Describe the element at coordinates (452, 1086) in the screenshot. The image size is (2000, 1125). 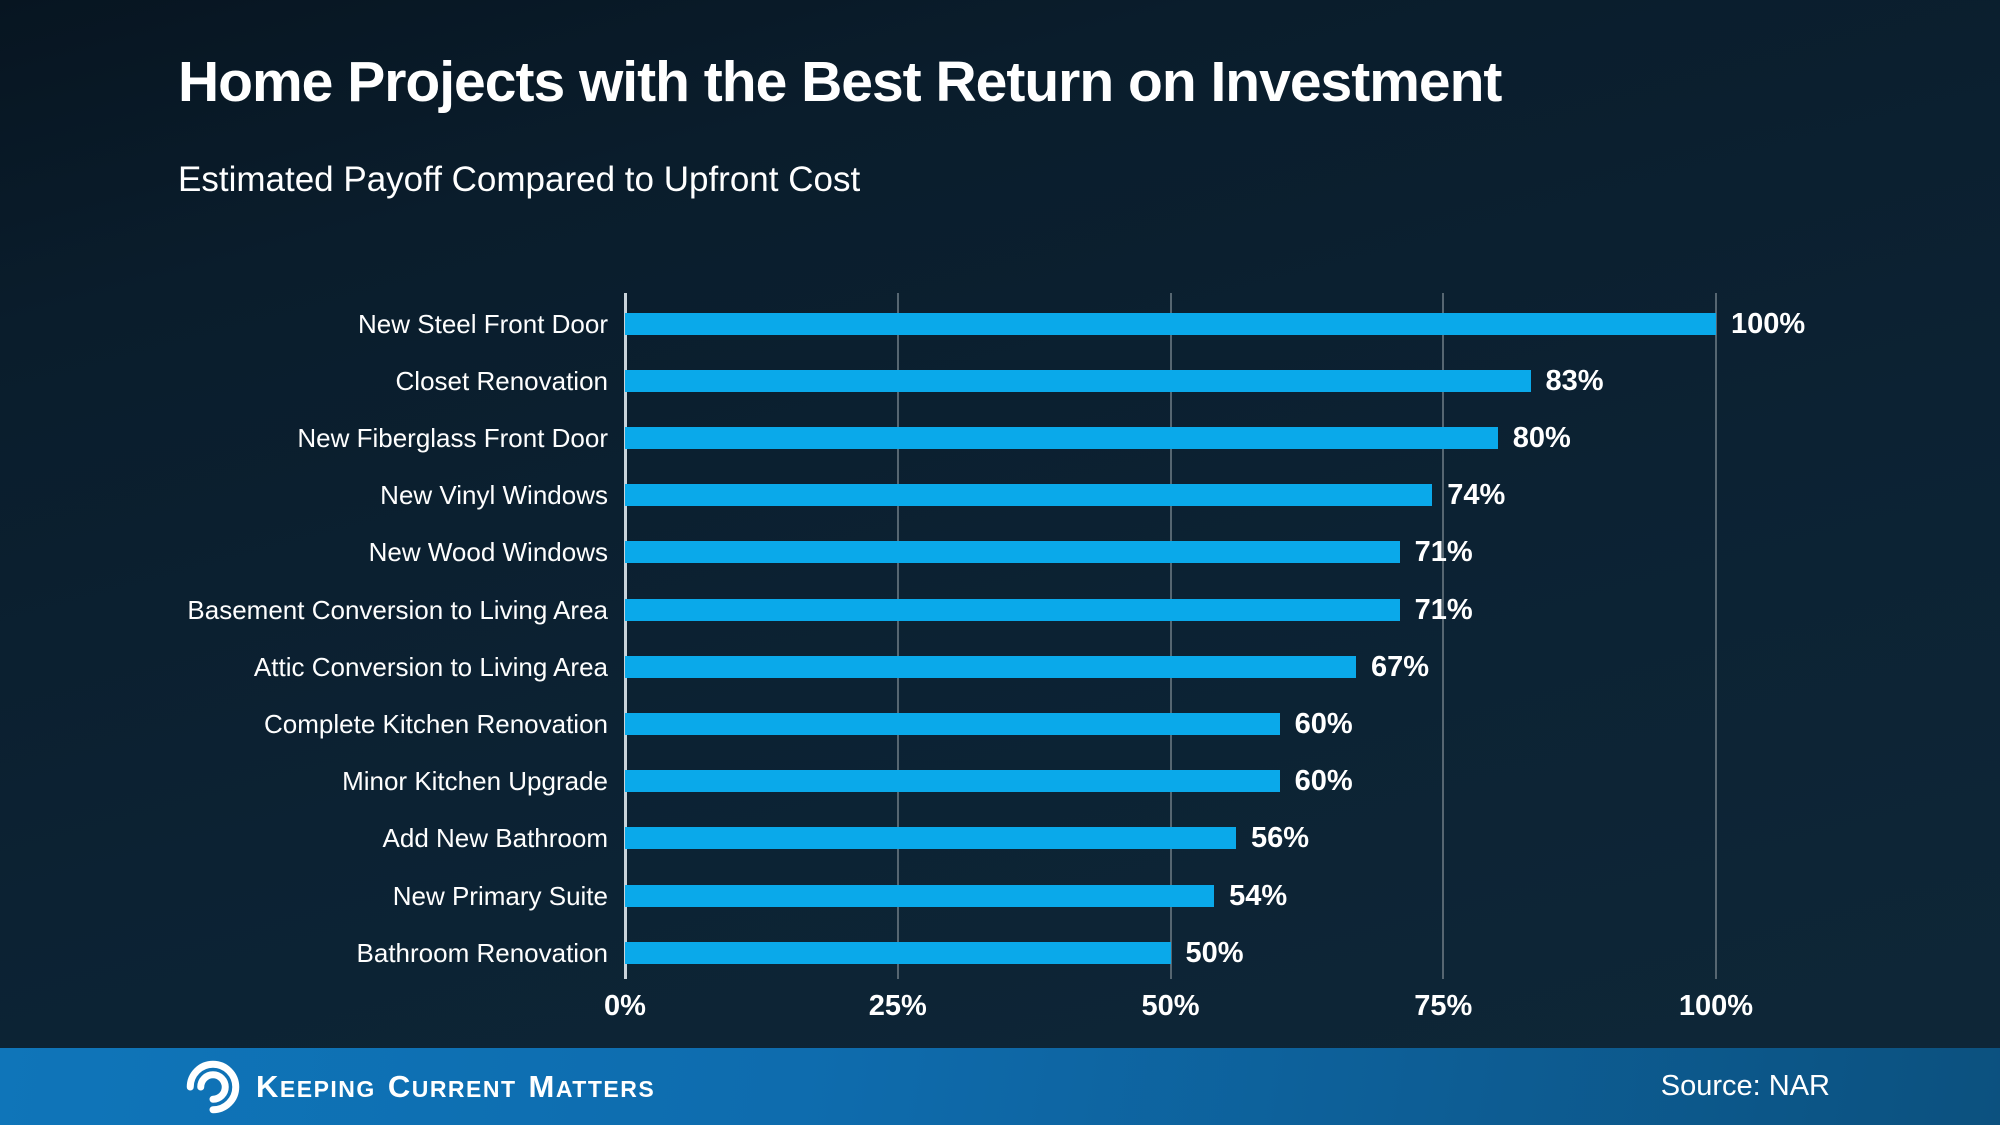
I see `brand-word-current: CURRENT` at that location.